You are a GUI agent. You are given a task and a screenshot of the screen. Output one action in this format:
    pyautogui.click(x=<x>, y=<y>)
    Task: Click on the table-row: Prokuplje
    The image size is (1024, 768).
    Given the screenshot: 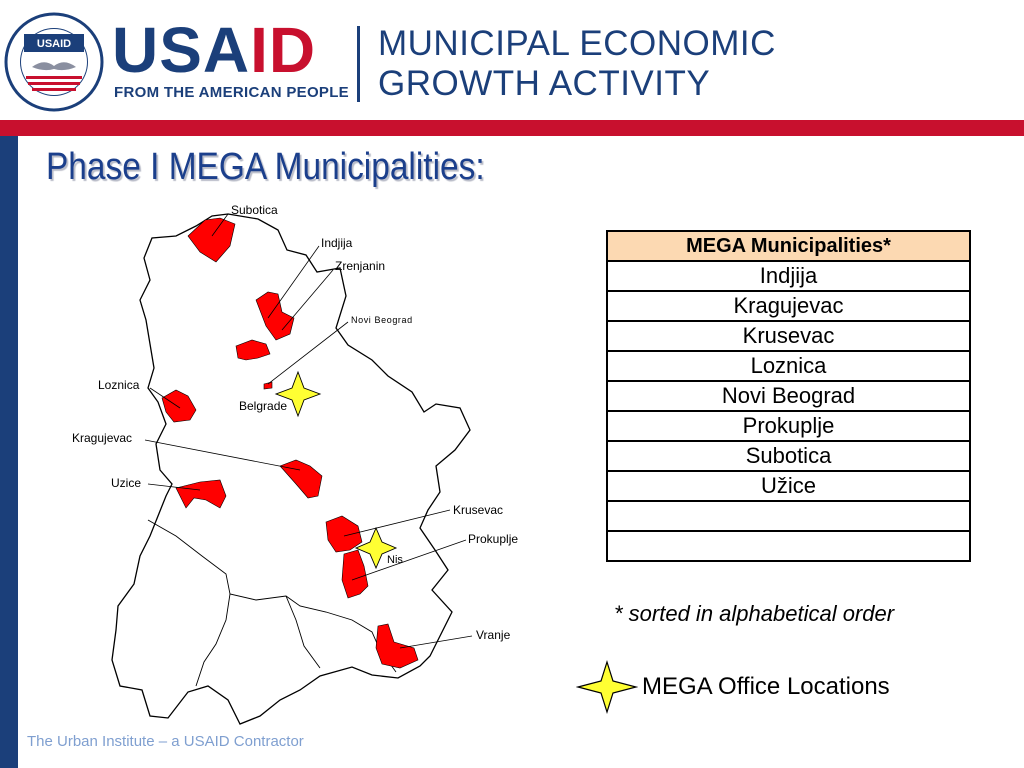 What is the action you would take?
    pyautogui.click(x=788, y=426)
    